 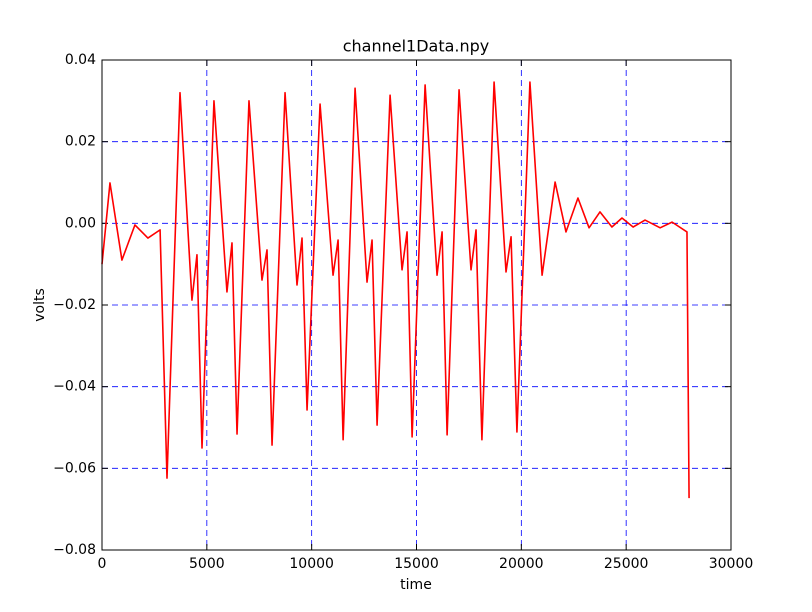 I want to click on y-tick-label: 0.00, so click(x=80, y=223).